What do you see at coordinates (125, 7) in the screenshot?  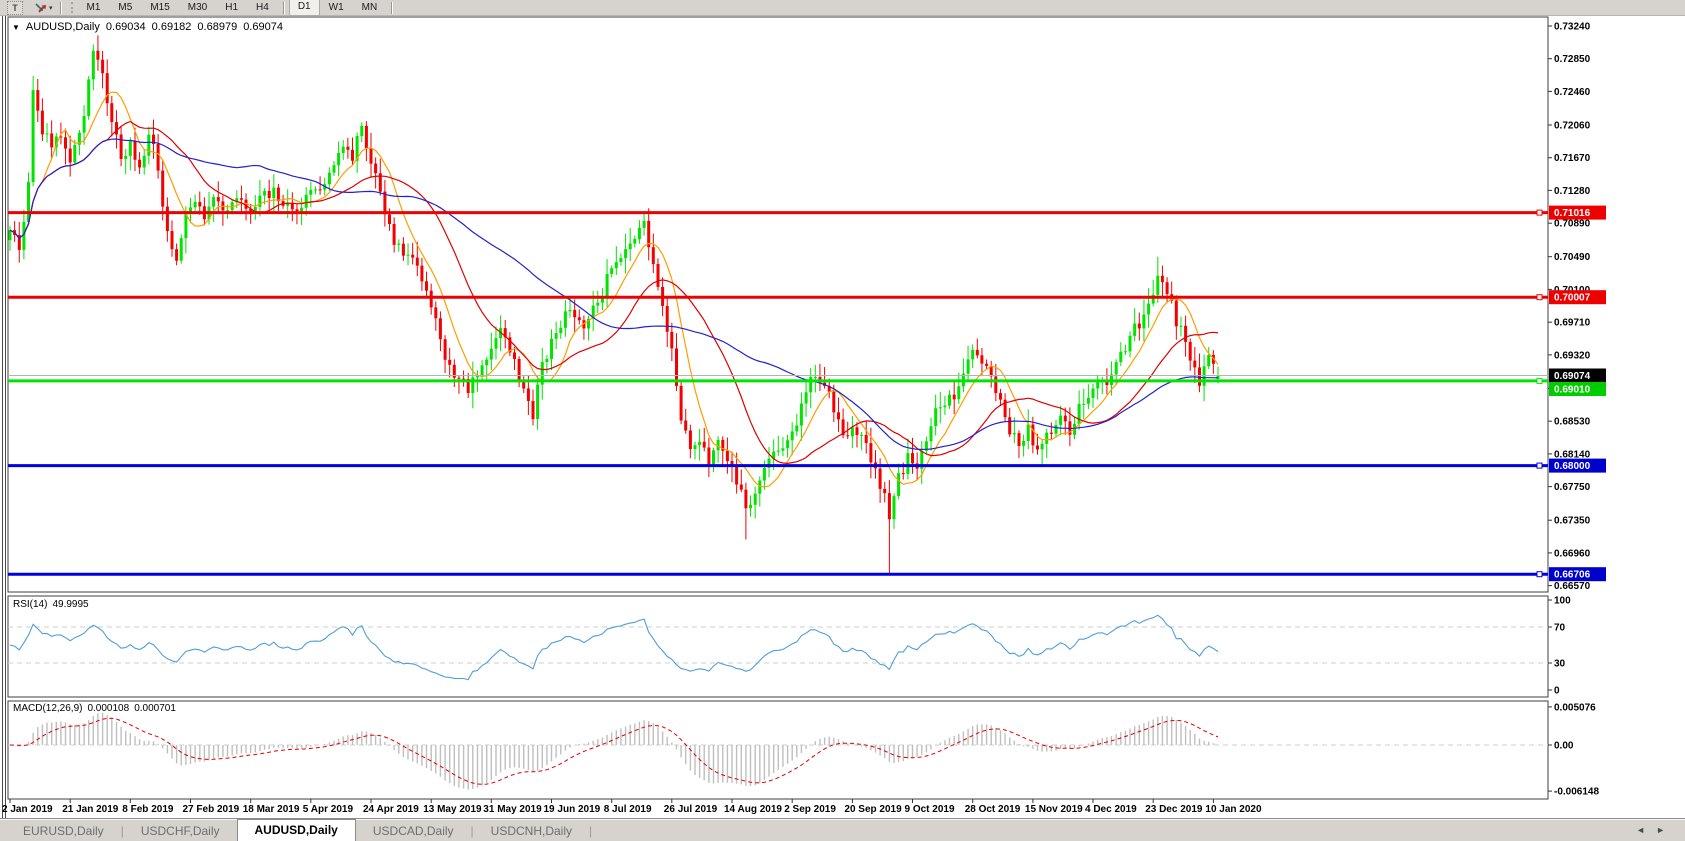 I see `timeframe-button-m5: M5` at bounding box center [125, 7].